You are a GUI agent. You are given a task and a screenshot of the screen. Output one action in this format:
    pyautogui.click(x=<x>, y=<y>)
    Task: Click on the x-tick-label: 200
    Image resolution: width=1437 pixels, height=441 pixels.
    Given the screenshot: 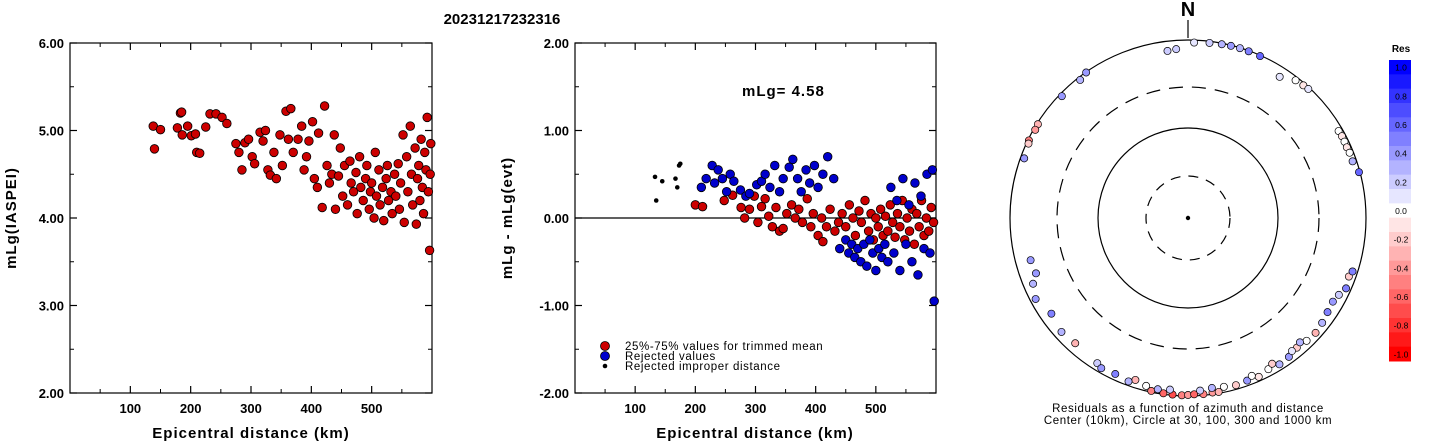 What is the action you would take?
    pyautogui.click(x=695, y=408)
    